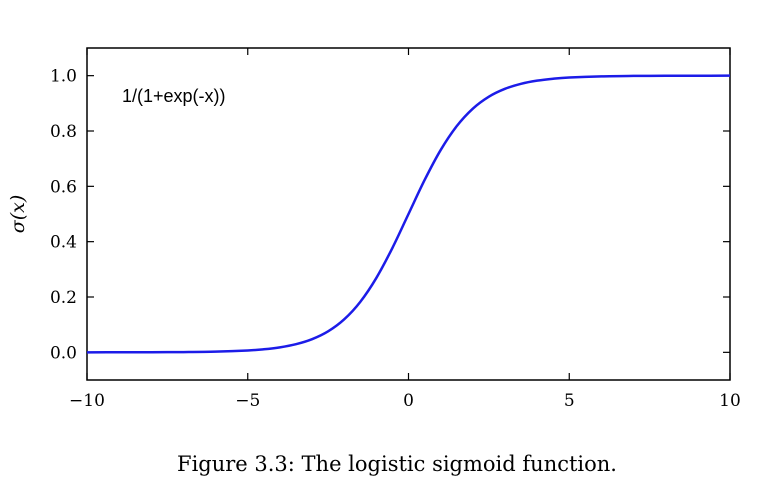  What do you see at coordinates (174, 96) in the screenshot?
I see `curve-annotation: 1/(1+exp(-x))` at bounding box center [174, 96].